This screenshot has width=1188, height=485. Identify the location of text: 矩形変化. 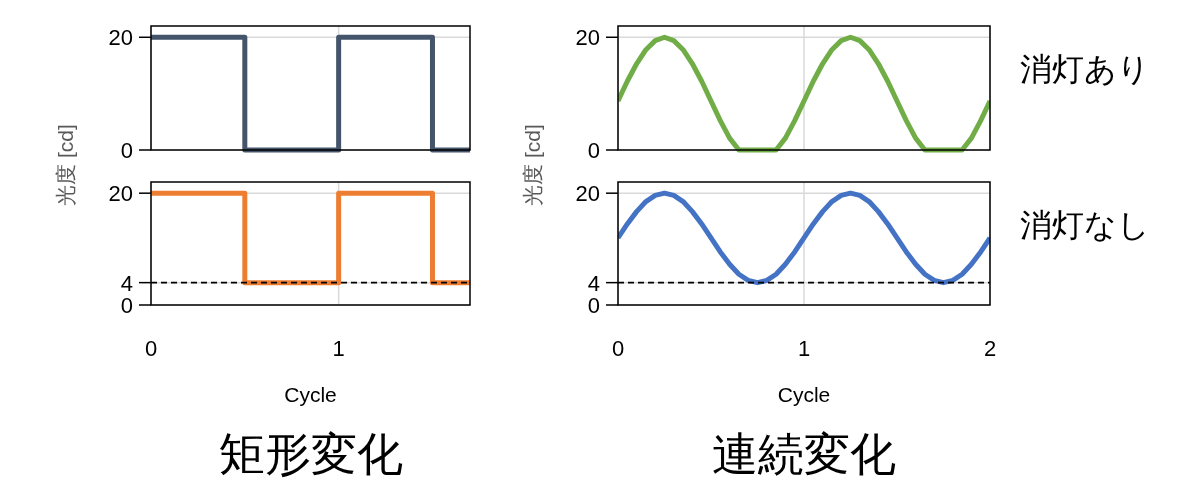
(310, 454).